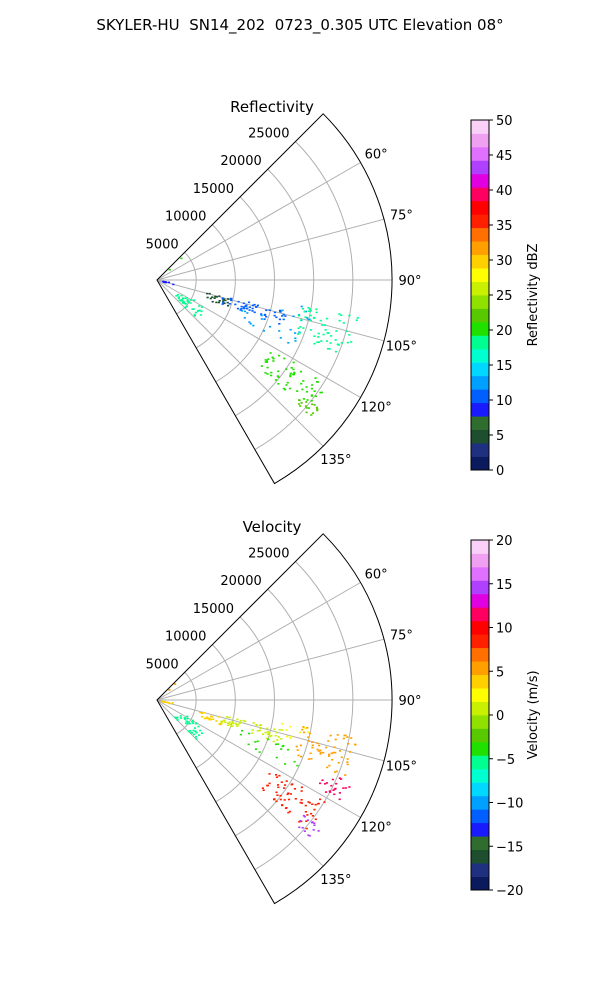 The image size is (600, 1000). Describe the element at coordinates (162, 244) in the screenshot. I see `radial-tick-label: 5000` at that location.